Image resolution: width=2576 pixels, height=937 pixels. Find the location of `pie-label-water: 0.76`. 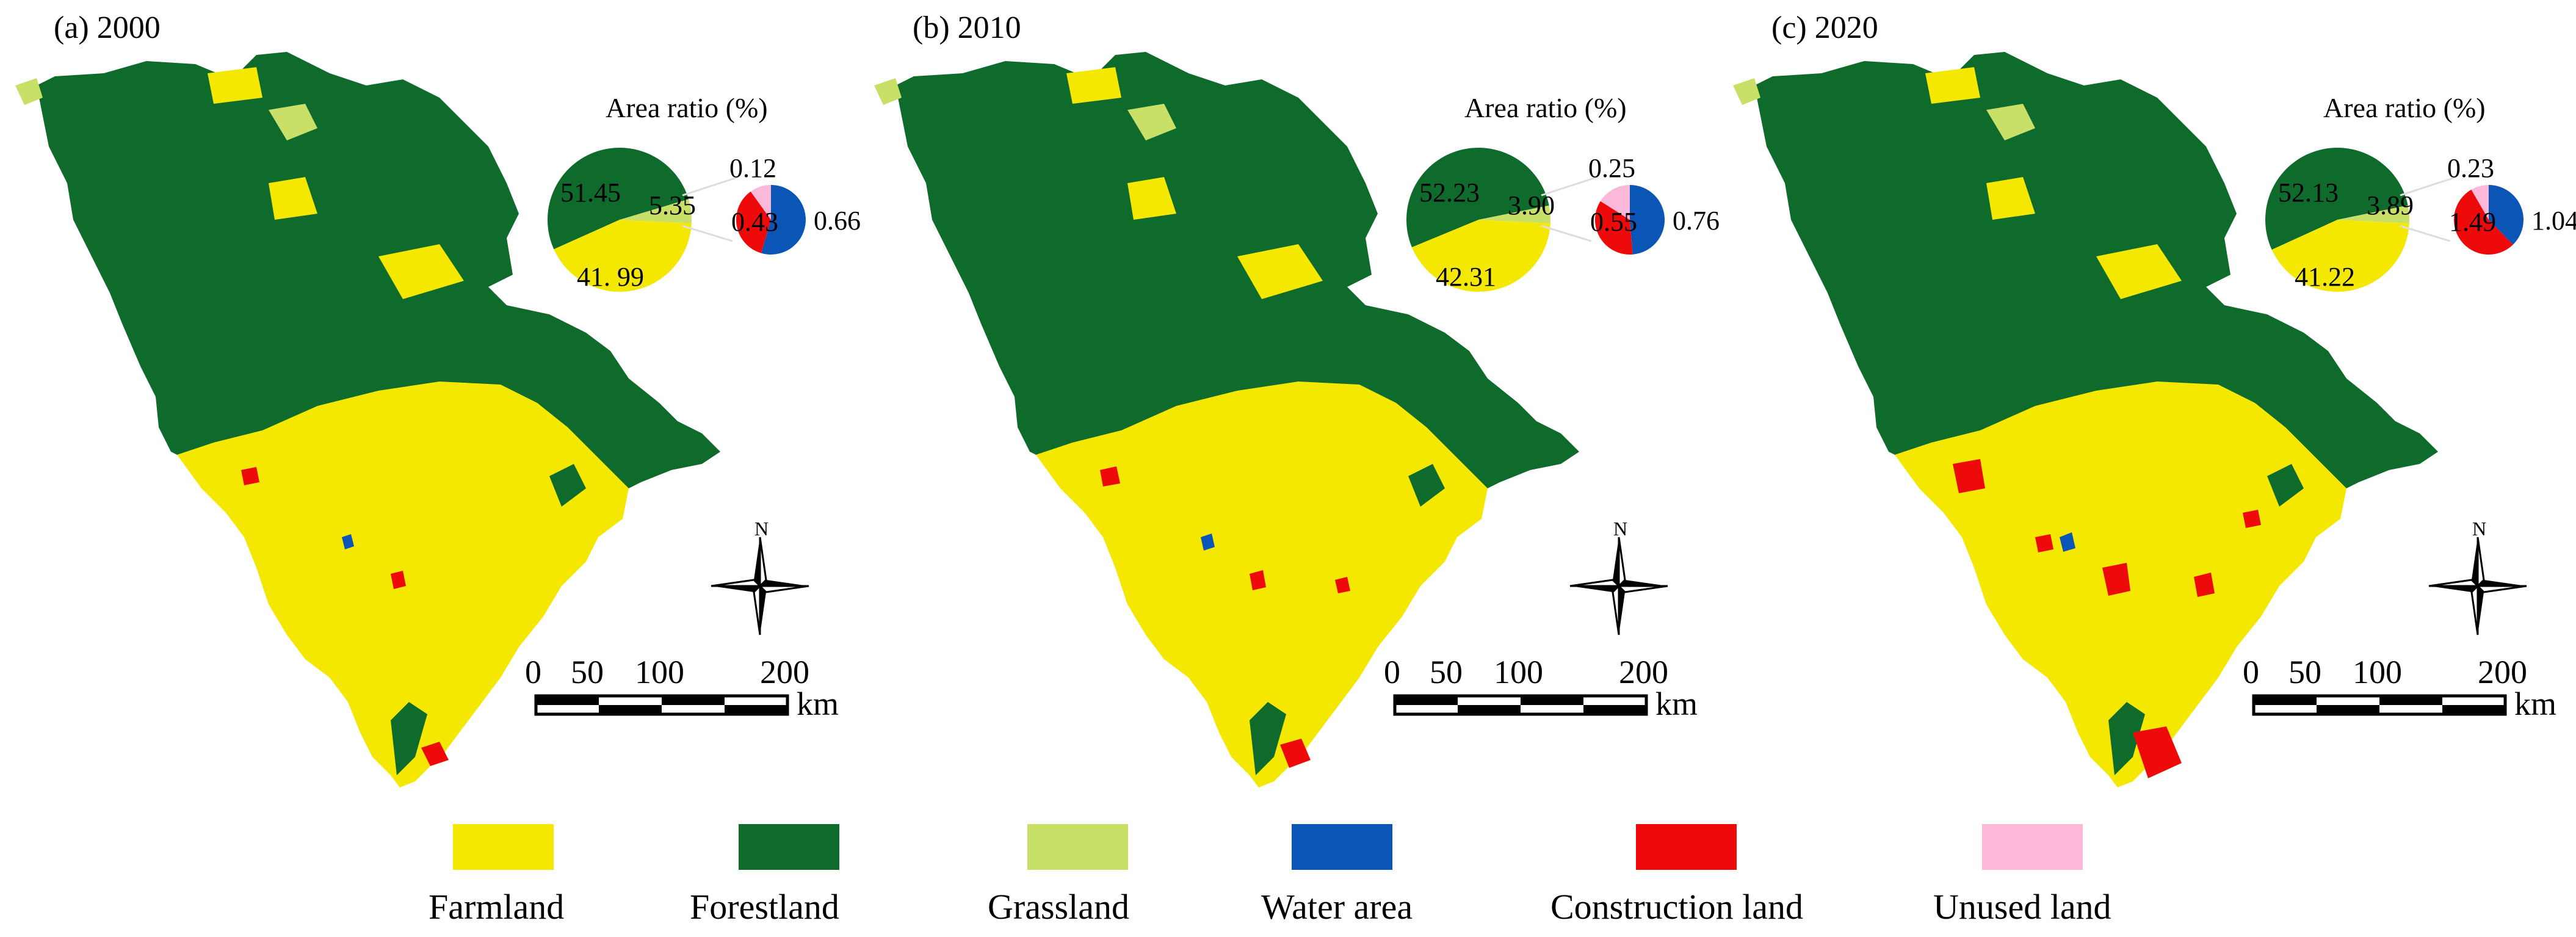

pie-label-water: 0.76 is located at coordinates (1696, 221).